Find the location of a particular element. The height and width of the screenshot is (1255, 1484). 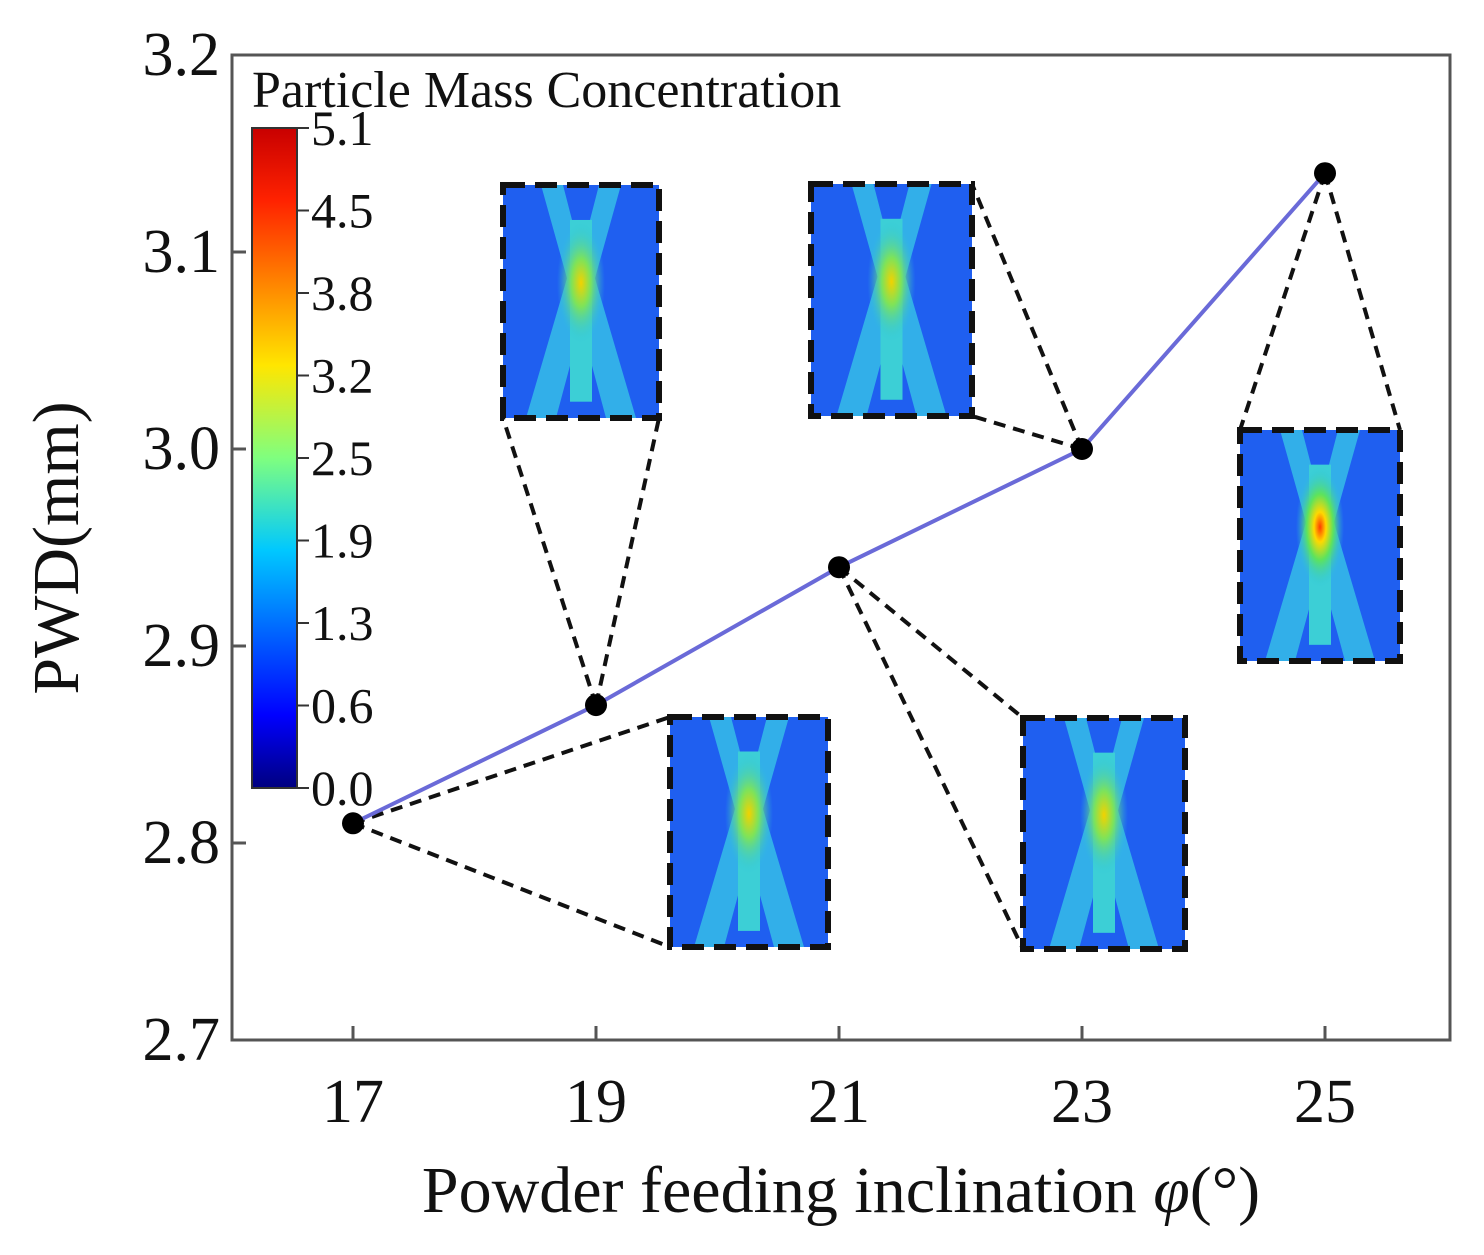

x-axis: 17 19 21 23 25 is located at coordinates (839, 1081).